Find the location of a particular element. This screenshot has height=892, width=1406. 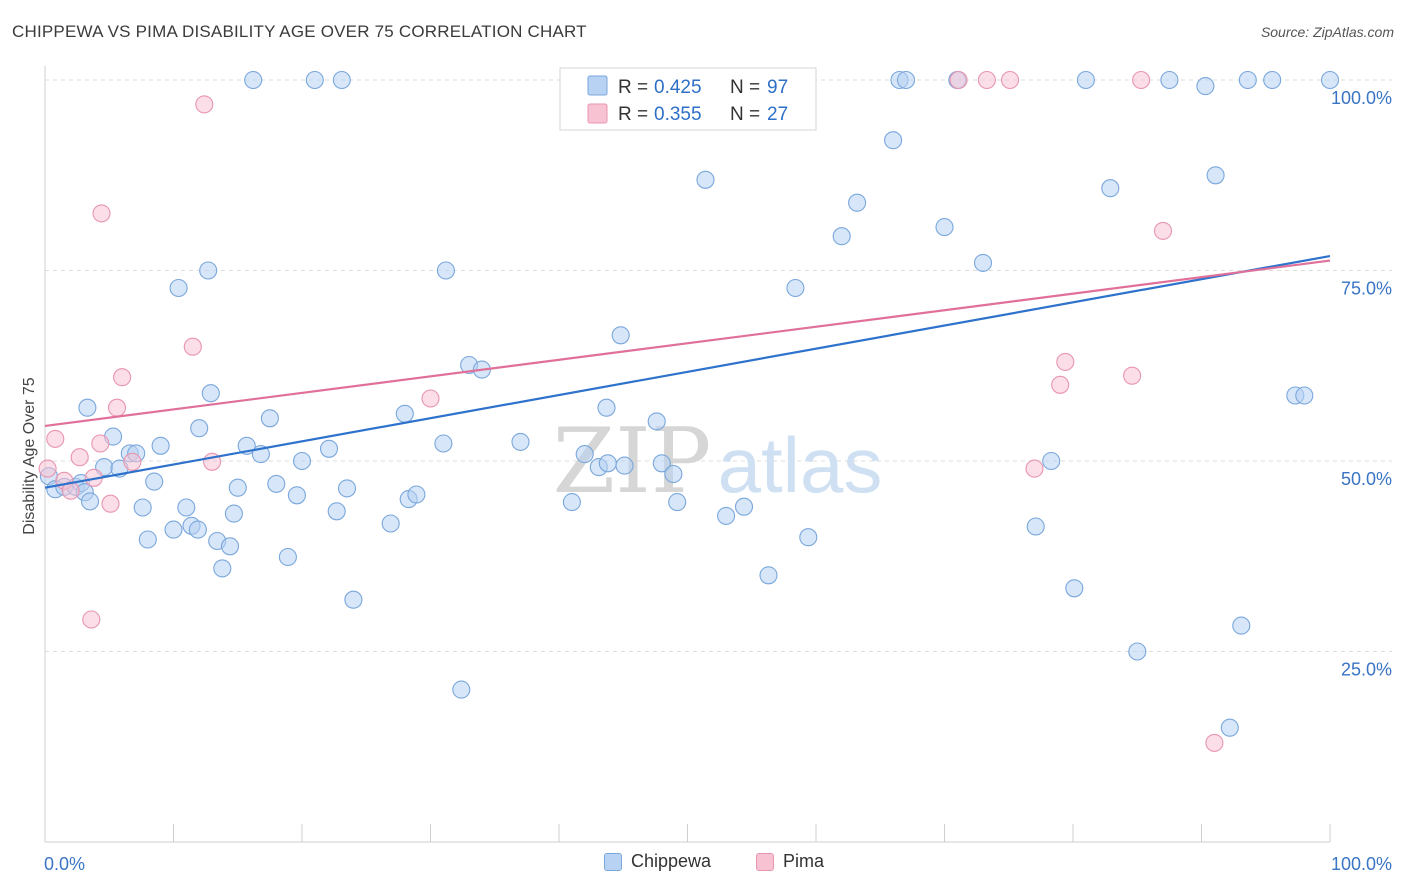

legend-chippewa-n-label: N = is located at coordinates (747, 87).